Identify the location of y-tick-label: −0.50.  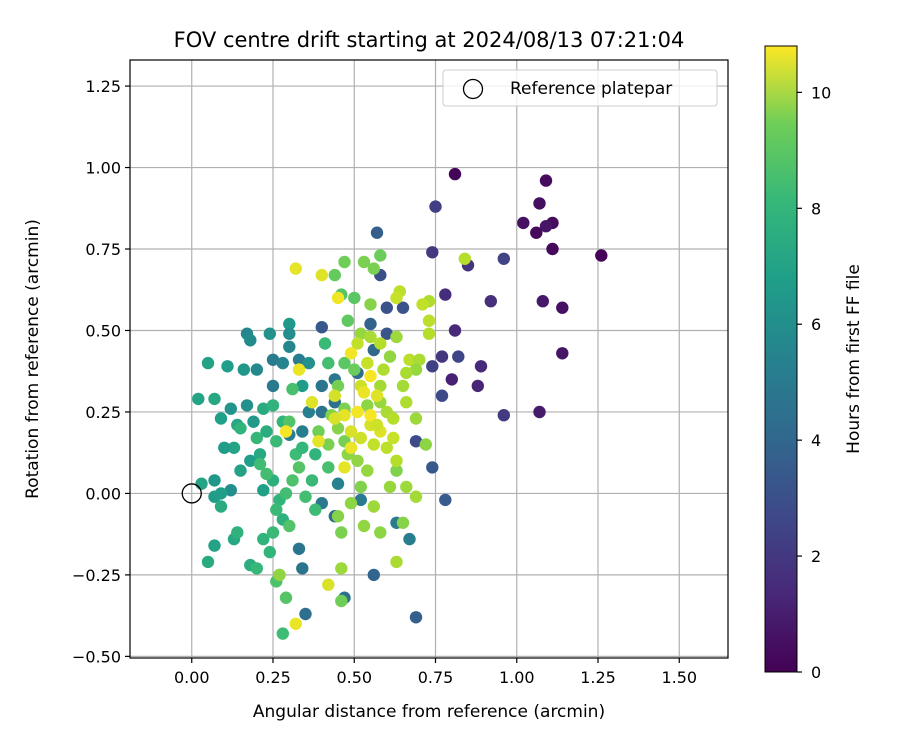
(96, 656).